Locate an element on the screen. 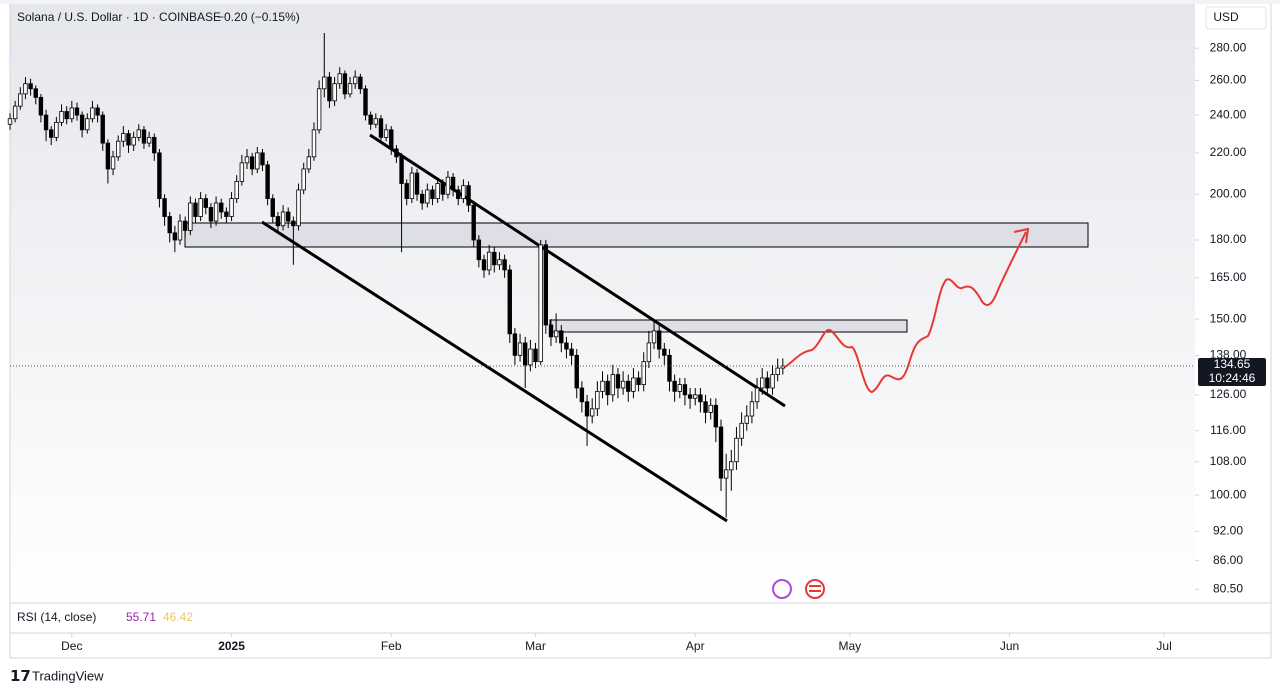  y-tick-label: 220.00 is located at coordinates (1228, 152).